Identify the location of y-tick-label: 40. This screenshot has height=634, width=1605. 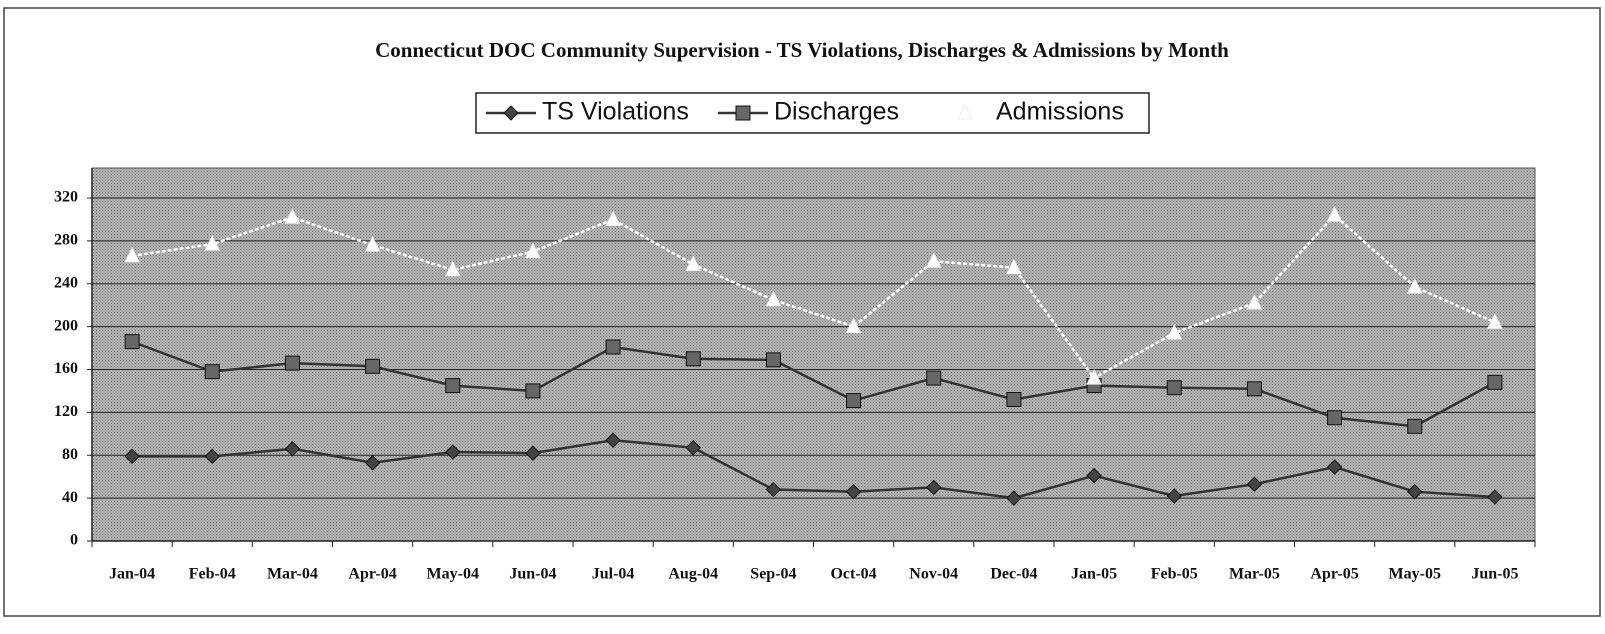
(70, 497).